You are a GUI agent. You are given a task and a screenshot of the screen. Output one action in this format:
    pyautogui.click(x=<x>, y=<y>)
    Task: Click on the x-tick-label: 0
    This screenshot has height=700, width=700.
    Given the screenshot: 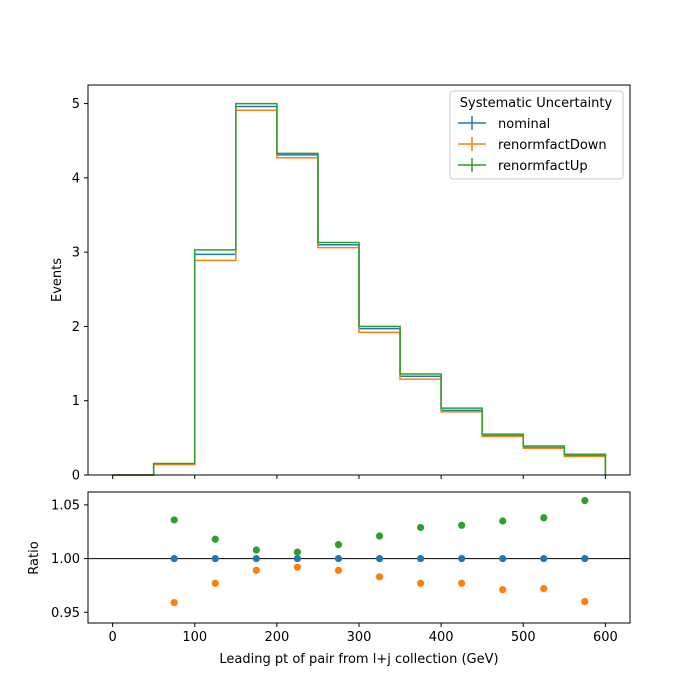 What is the action you would take?
    pyautogui.click(x=112, y=637)
    